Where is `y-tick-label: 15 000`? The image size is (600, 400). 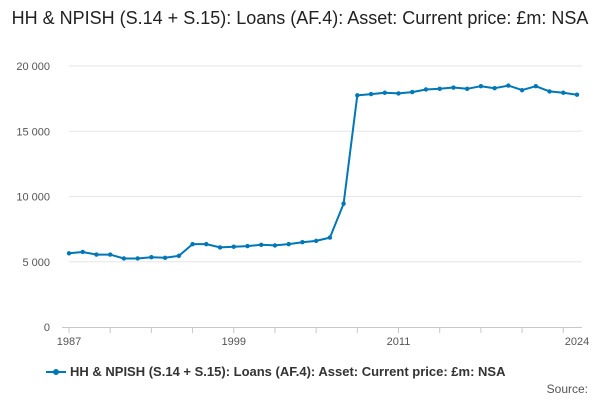 y-tick-label: 15 000 is located at coordinates (33, 132).